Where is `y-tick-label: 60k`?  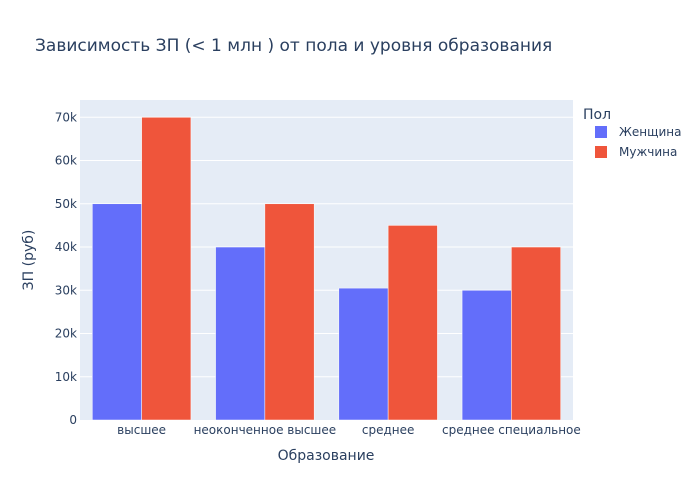
y-tick-label: 60k is located at coordinates (66, 161).